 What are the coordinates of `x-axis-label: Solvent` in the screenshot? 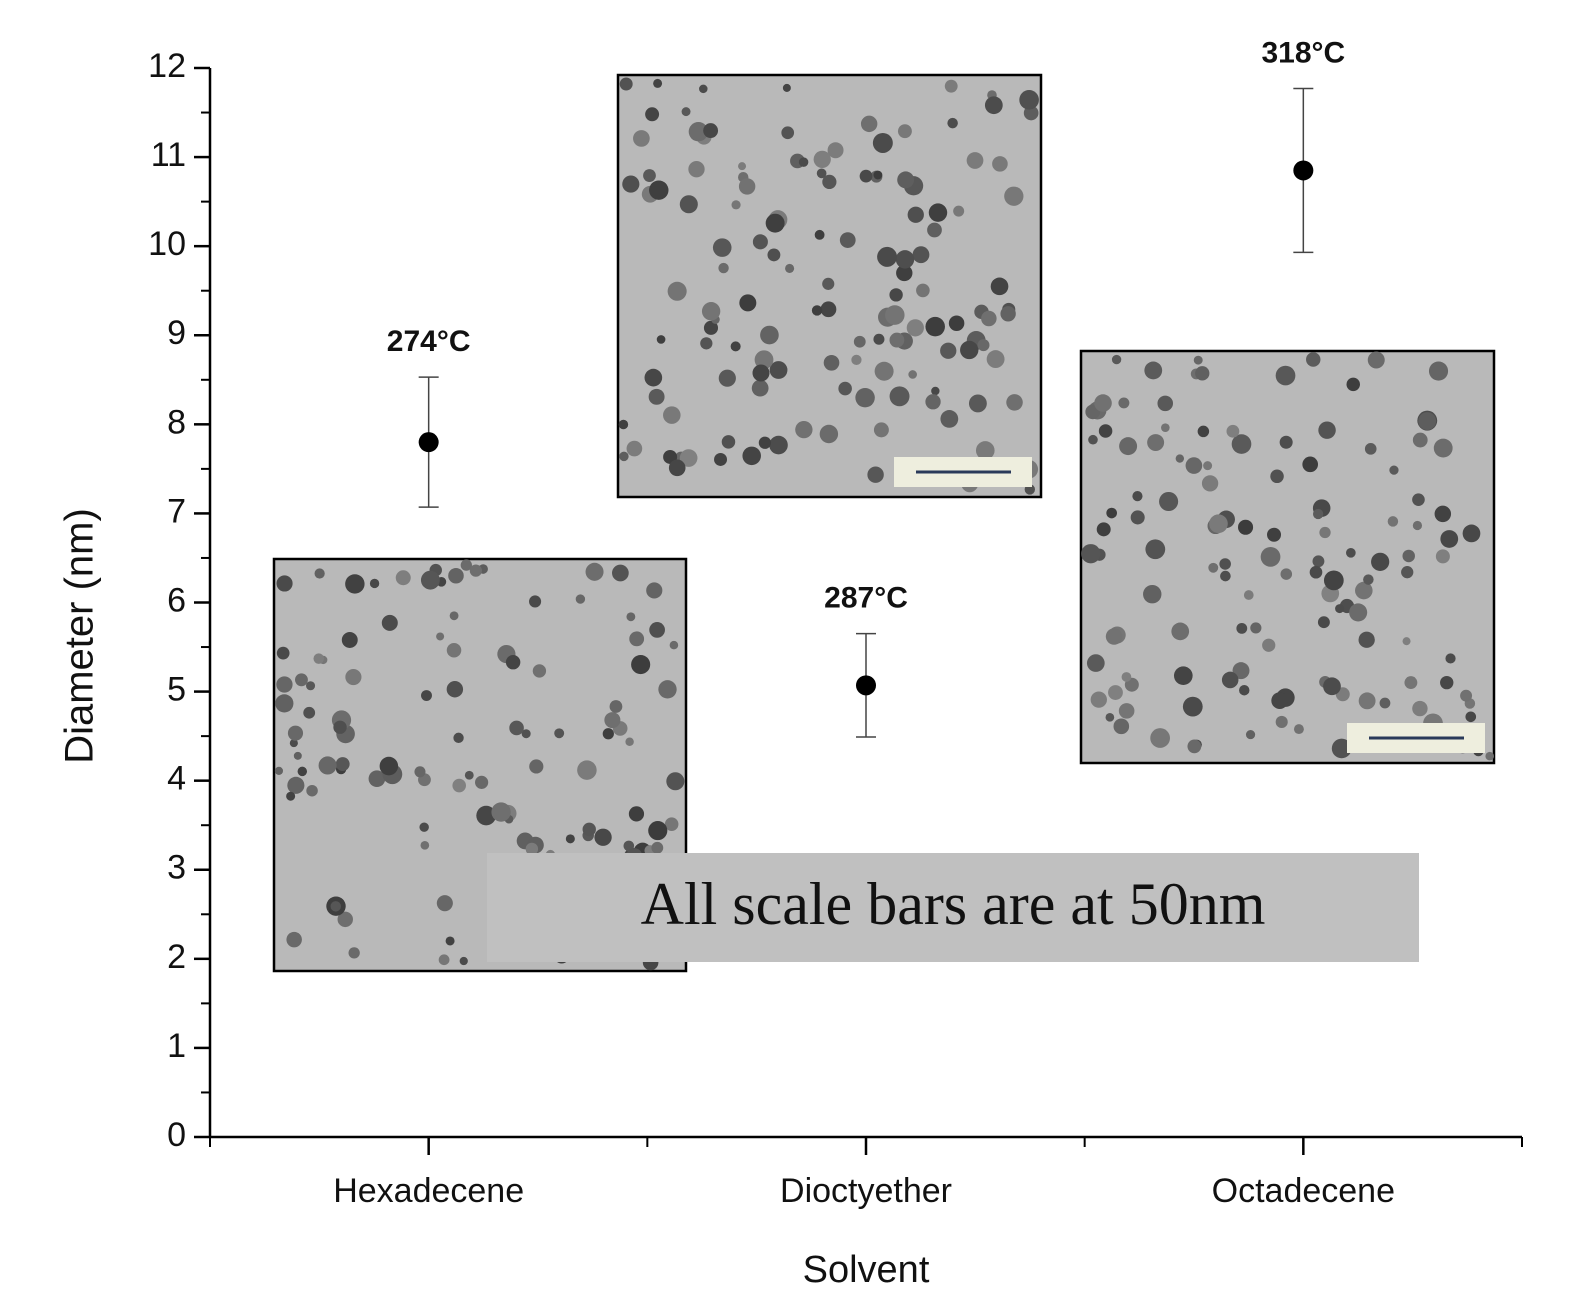 It's located at (866, 1270).